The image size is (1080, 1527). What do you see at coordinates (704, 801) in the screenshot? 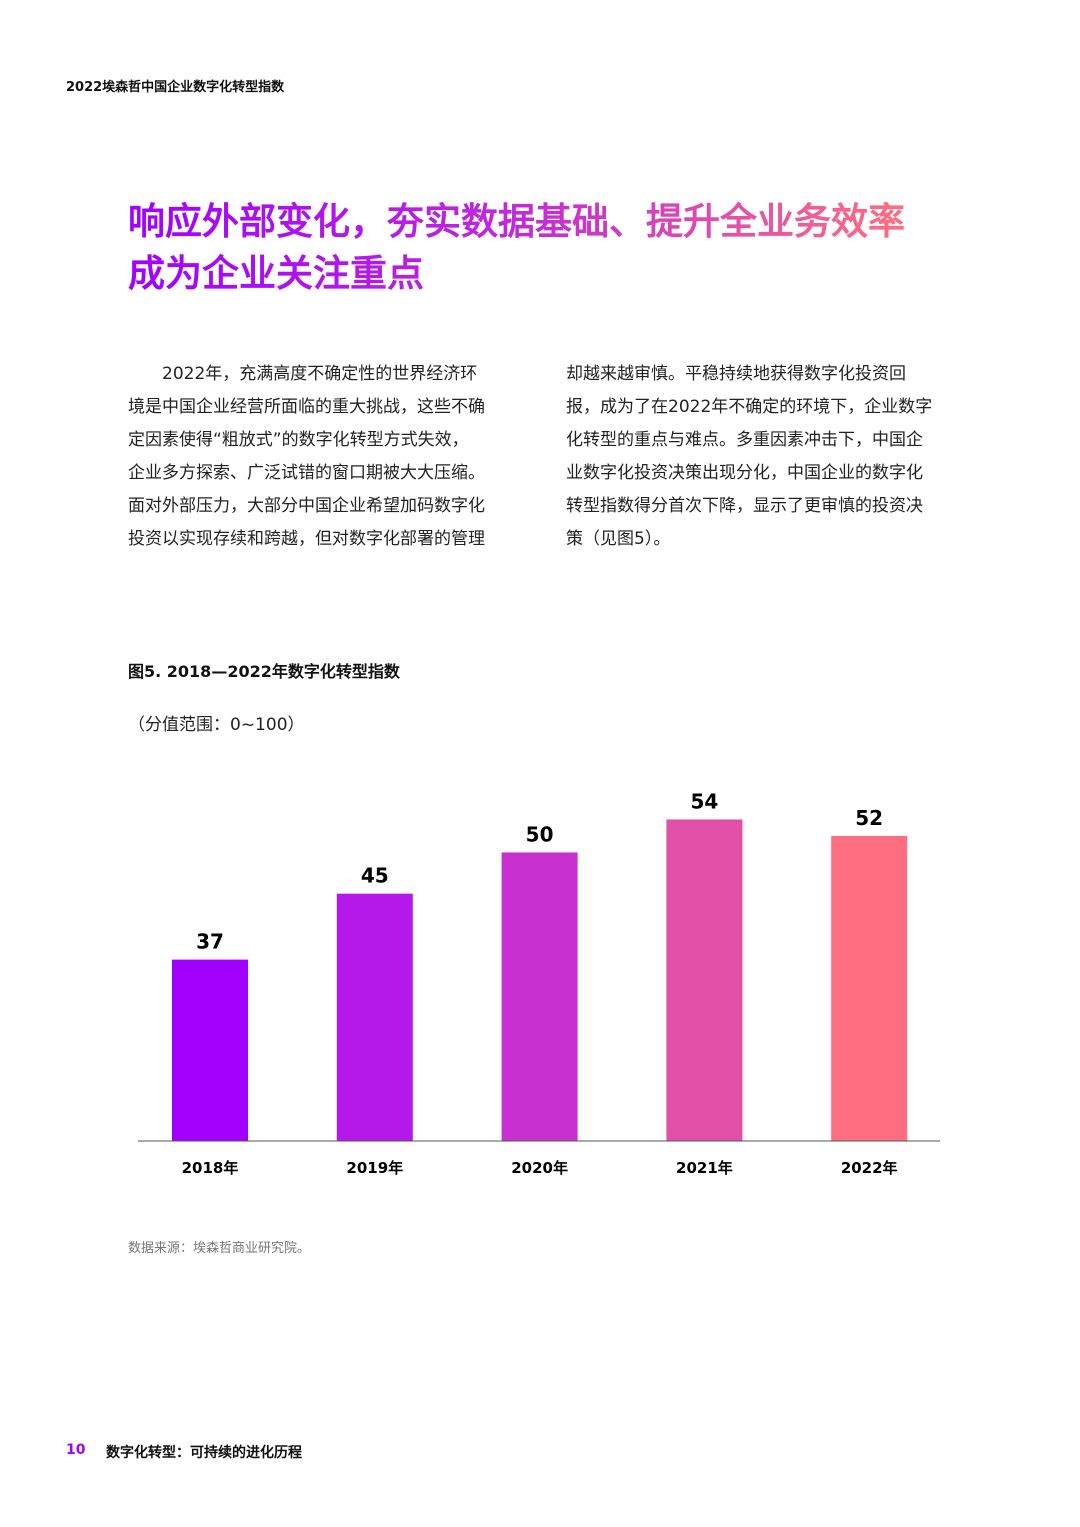
I see `value-label: 54` at bounding box center [704, 801].